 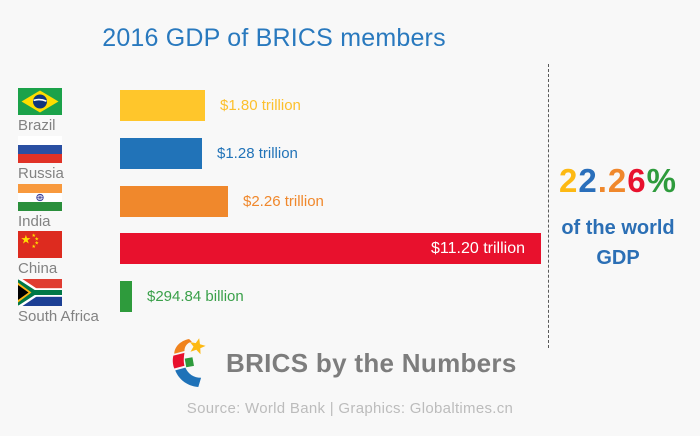 What do you see at coordinates (161, 153) in the screenshot?
I see `gdp-bar-russia` at bounding box center [161, 153].